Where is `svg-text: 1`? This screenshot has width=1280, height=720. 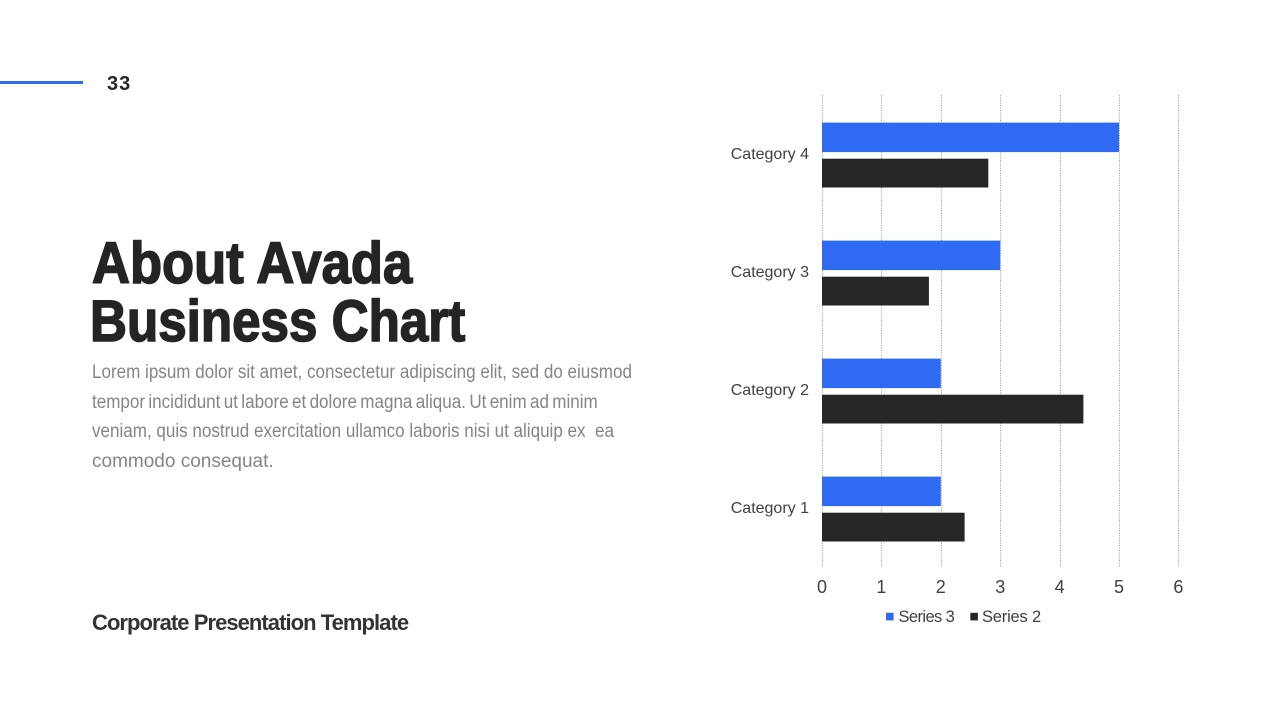
svg-text: 1 is located at coordinates (881, 587).